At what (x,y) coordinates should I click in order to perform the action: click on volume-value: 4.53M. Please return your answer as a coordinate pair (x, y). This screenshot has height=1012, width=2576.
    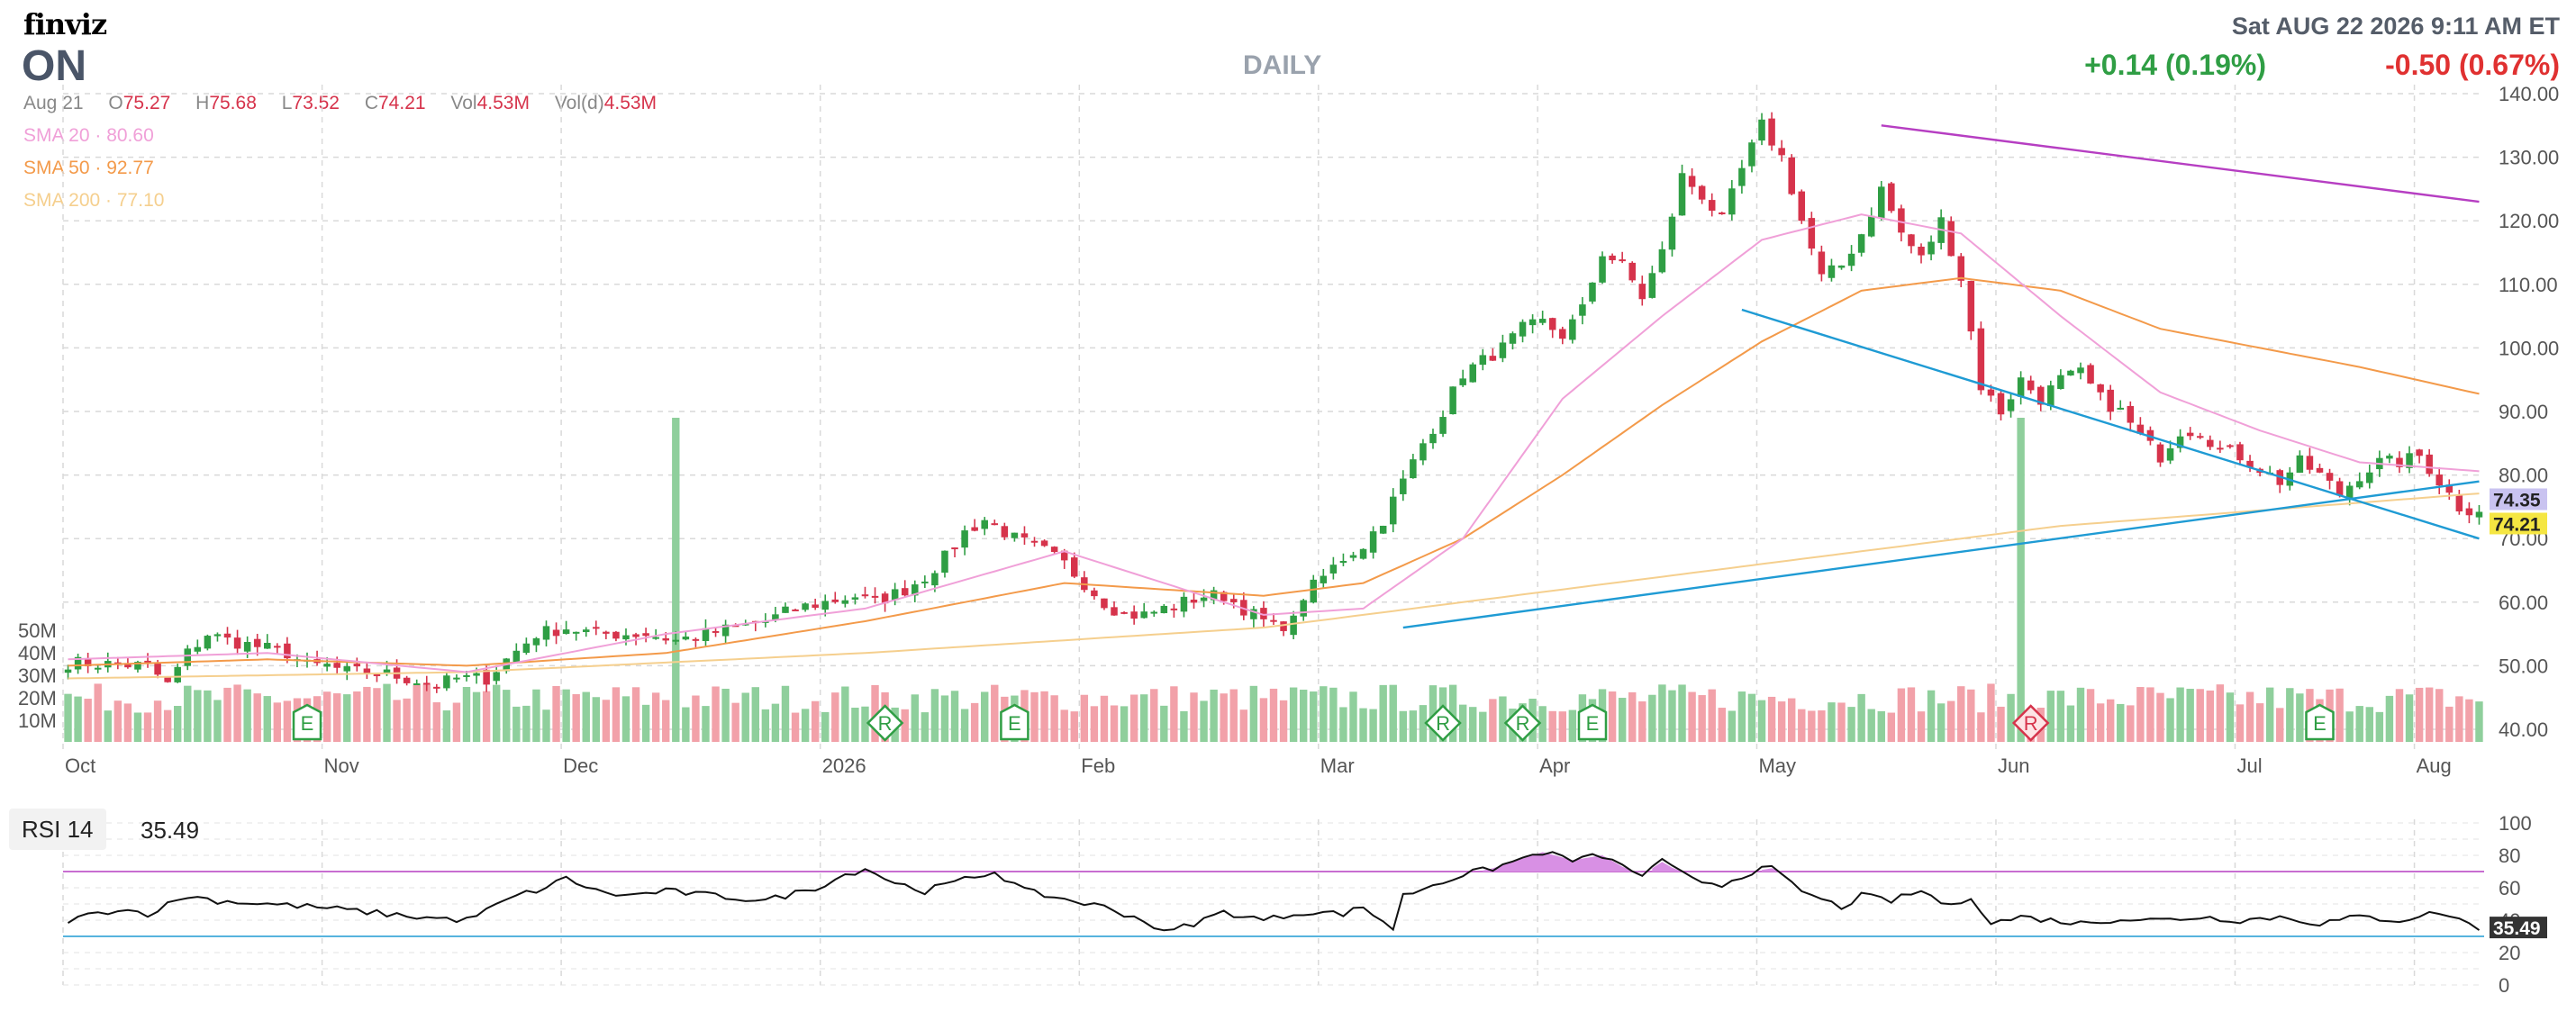
    Looking at the image, I should click on (503, 103).